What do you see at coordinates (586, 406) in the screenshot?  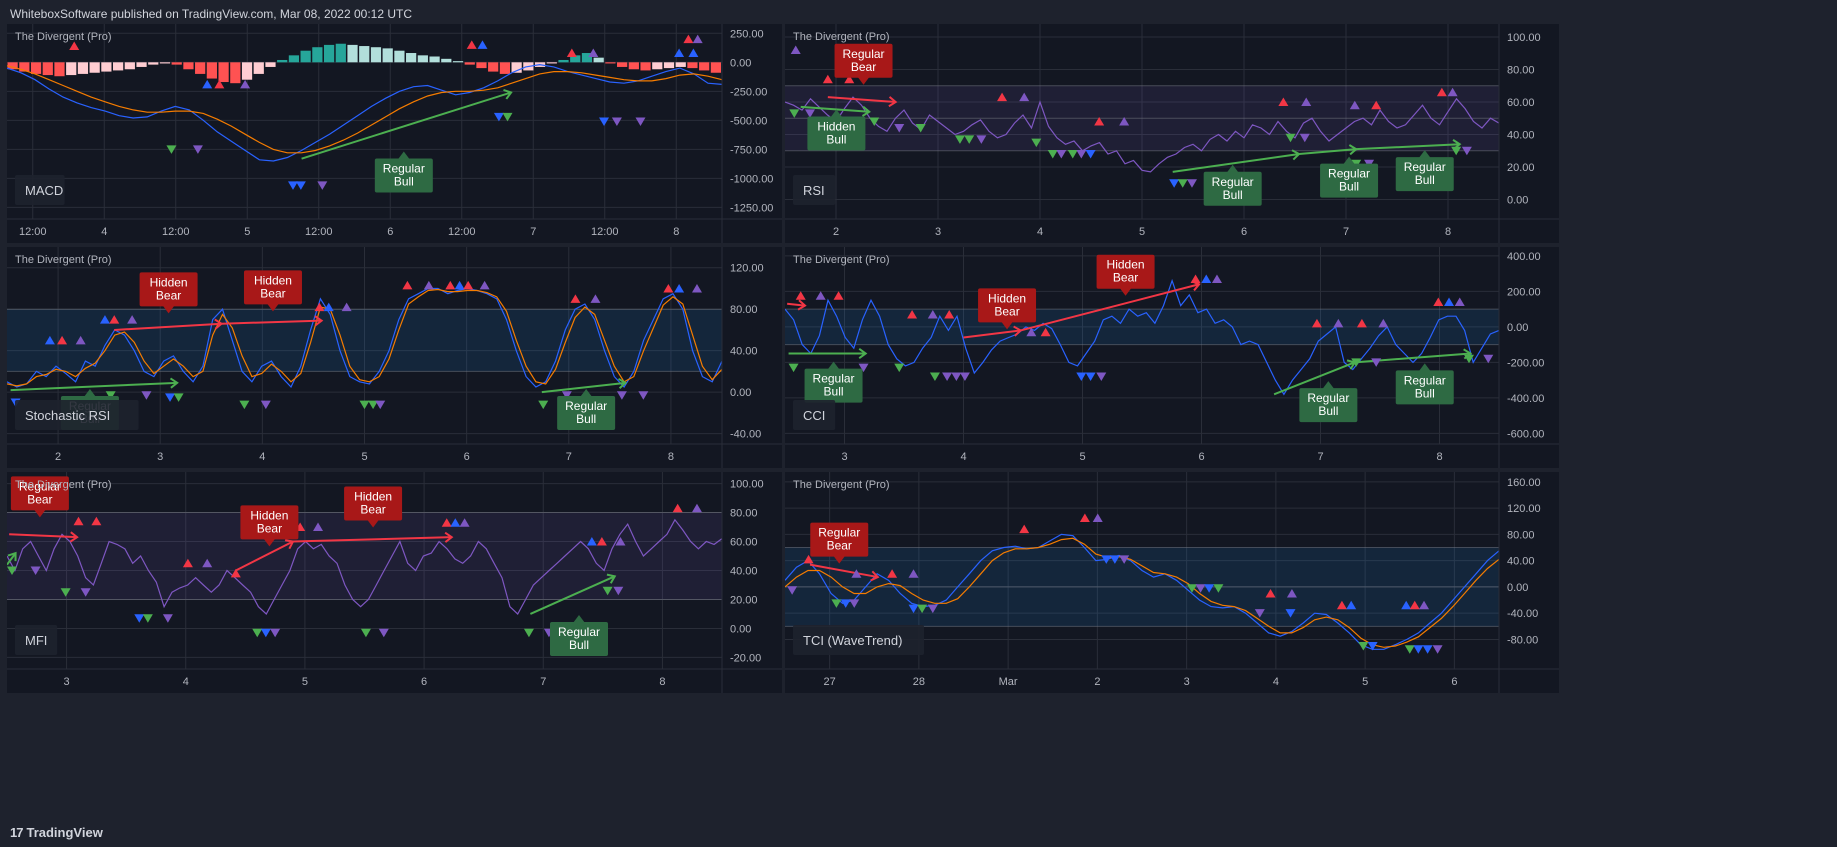 I see `label-text: Regular` at bounding box center [586, 406].